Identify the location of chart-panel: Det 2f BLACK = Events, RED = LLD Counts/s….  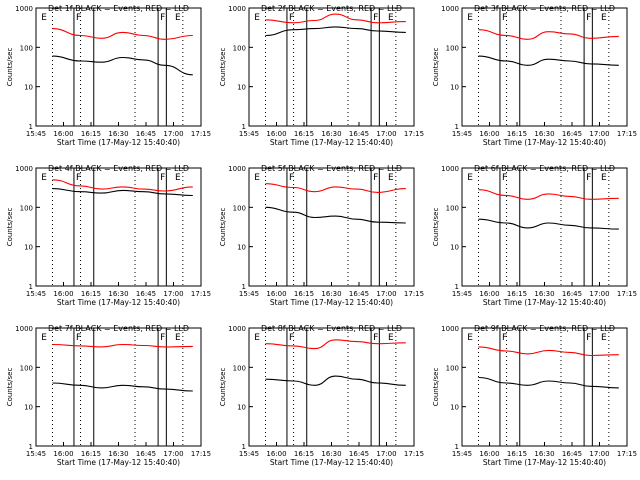
(321, 75).